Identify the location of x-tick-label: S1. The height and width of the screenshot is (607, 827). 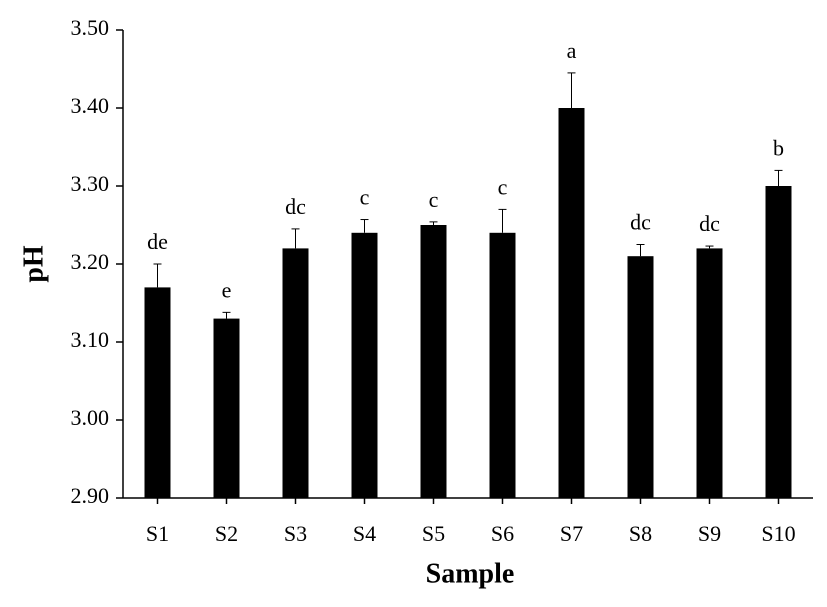
(157, 533).